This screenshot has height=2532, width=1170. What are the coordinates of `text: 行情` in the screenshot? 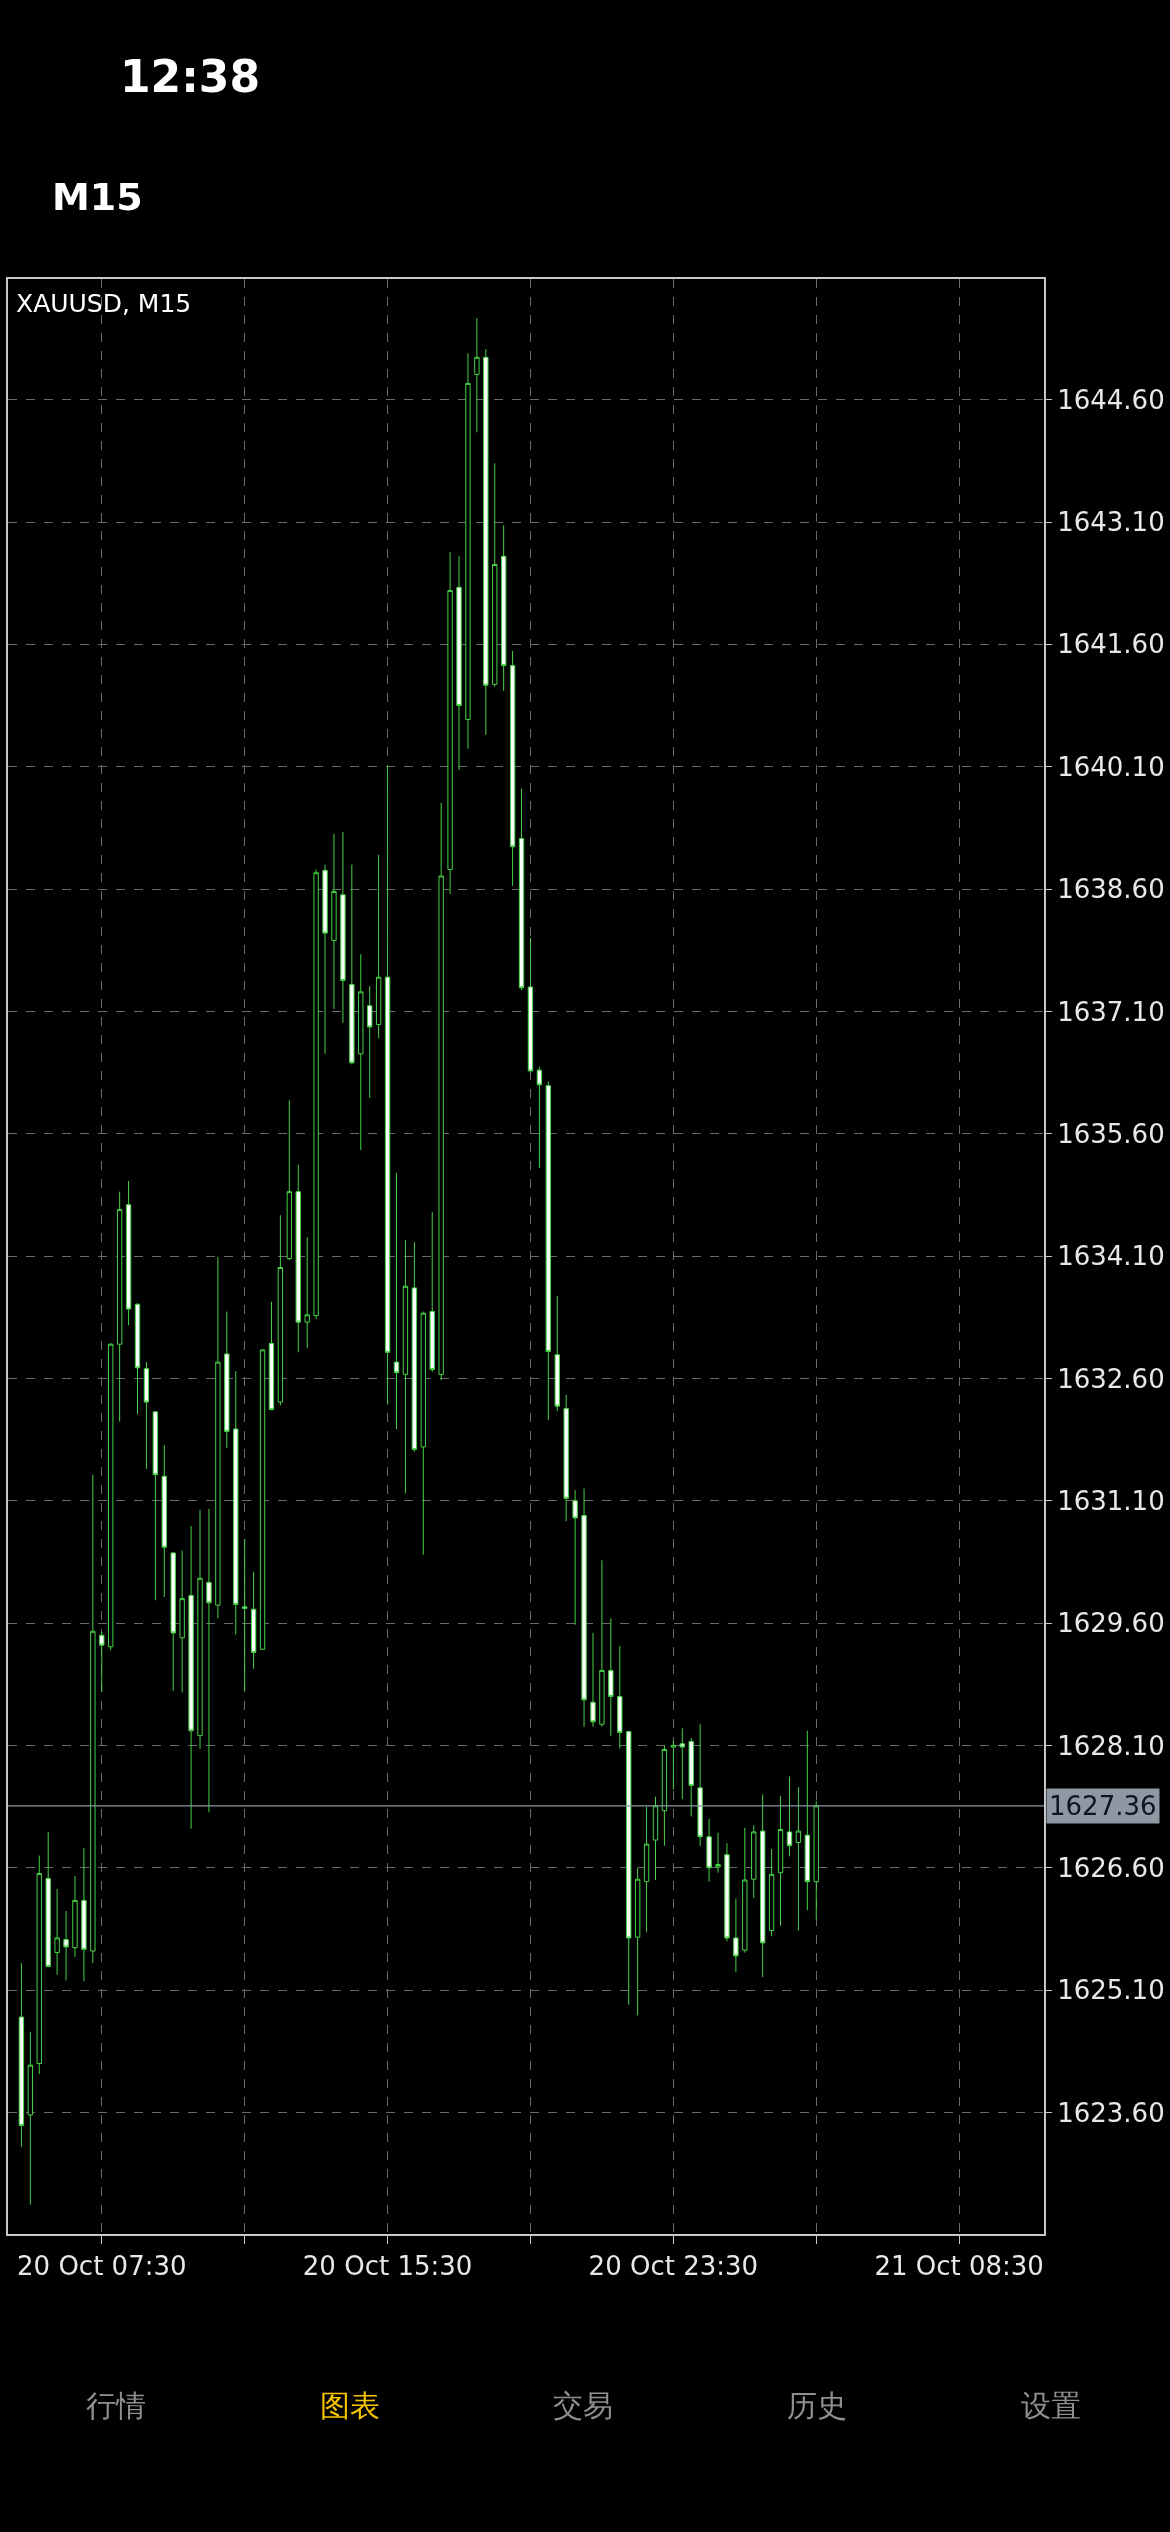 It's located at (116, 2405).